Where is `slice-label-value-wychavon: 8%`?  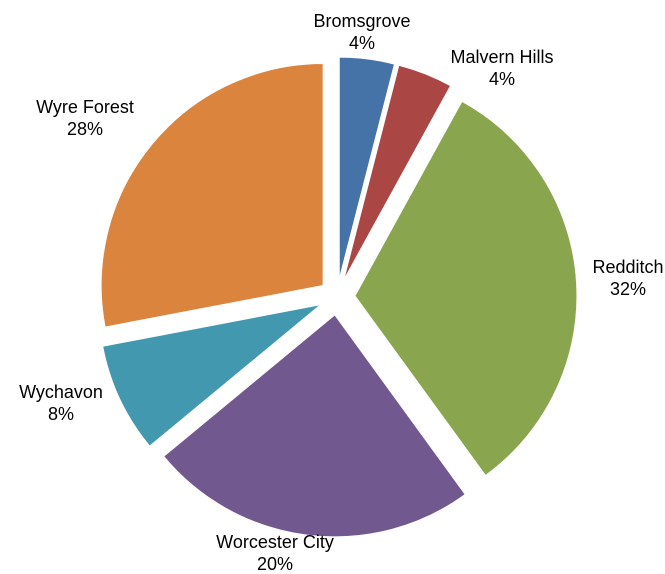 slice-label-value-wychavon: 8% is located at coordinates (61, 414).